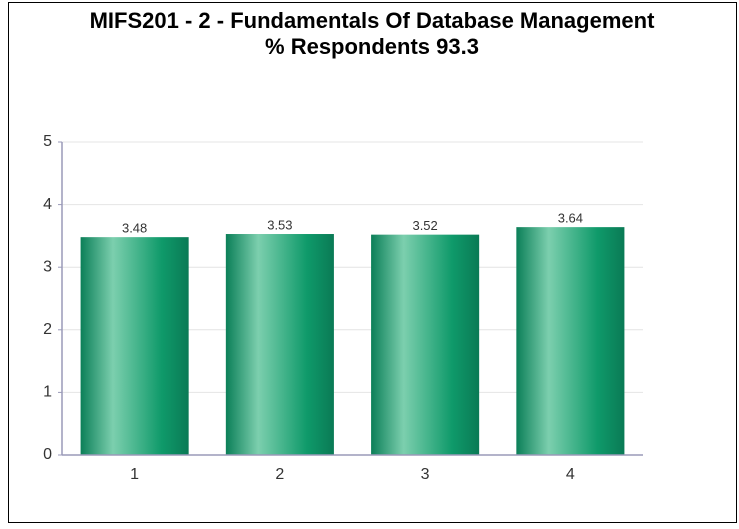 This screenshot has width=739, height=529. I want to click on chart-subtitle: % Respondents 93.3, so click(372, 46).